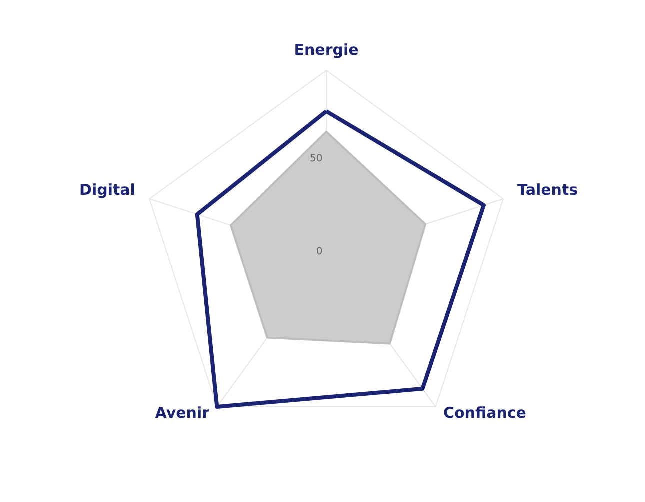 This screenshot has width=645, height=502. I want to click on spoke-label: Energie, so click(326, 50).